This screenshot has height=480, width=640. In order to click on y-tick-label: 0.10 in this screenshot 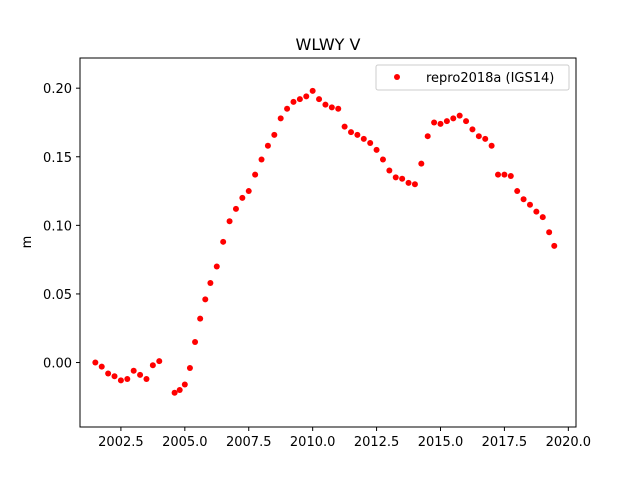, I will do `click(57, 226)`.